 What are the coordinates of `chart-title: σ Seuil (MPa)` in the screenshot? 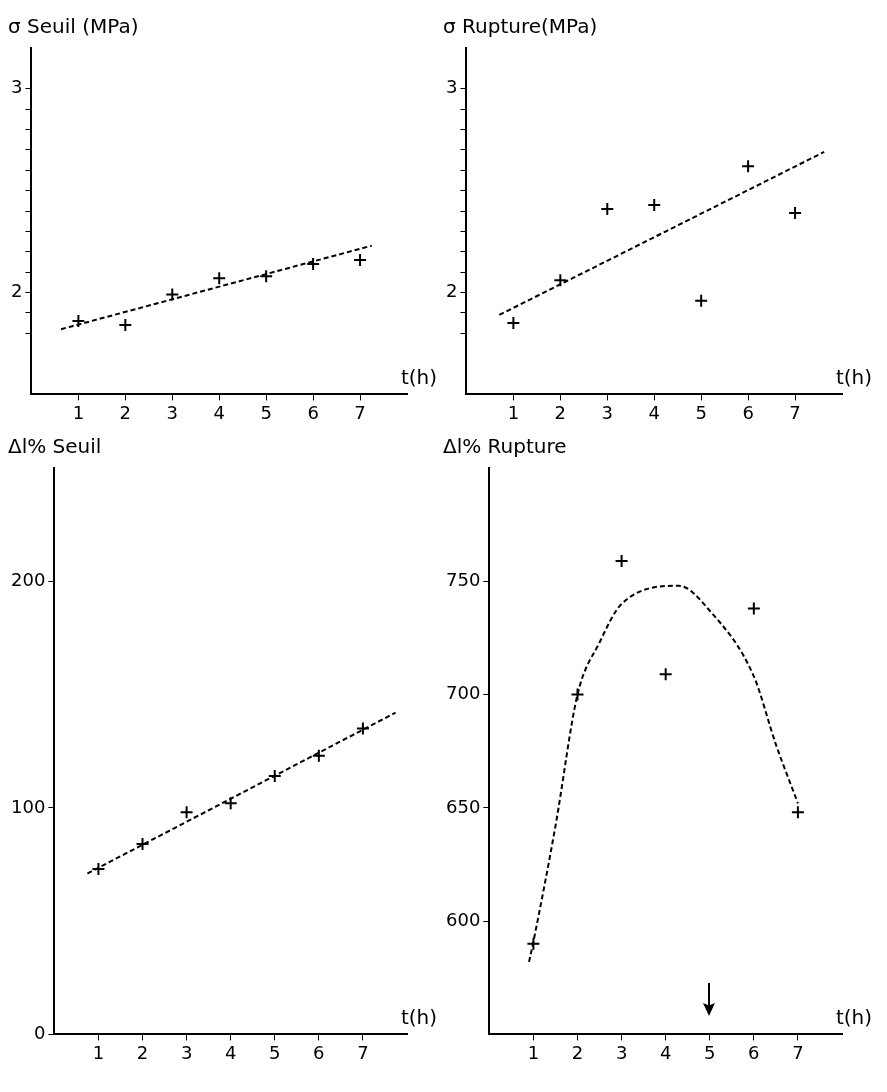 It's located at (73, 26).